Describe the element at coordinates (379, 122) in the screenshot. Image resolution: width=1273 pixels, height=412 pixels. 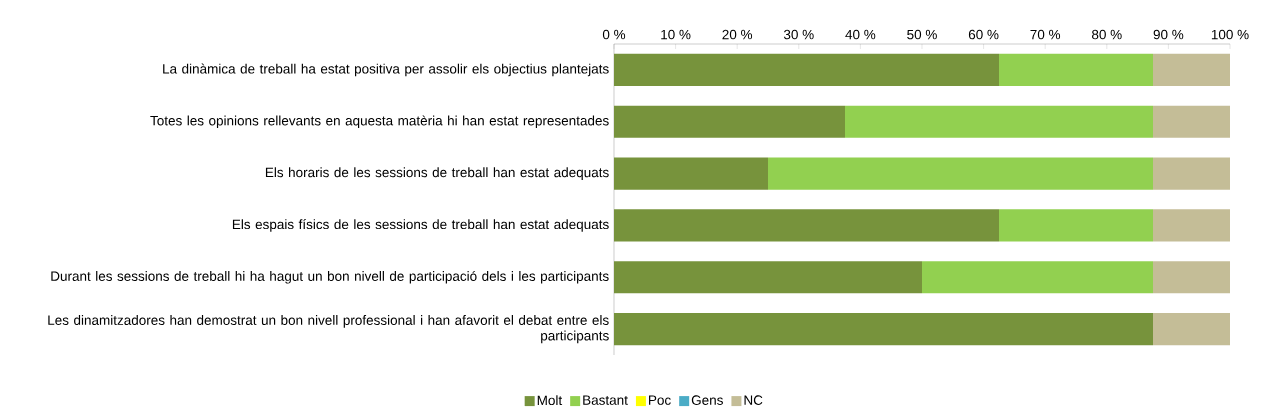
I see `y-tick-label: Totes les opinions rellevants en aquesta matèria hi han estat representades` at that location.